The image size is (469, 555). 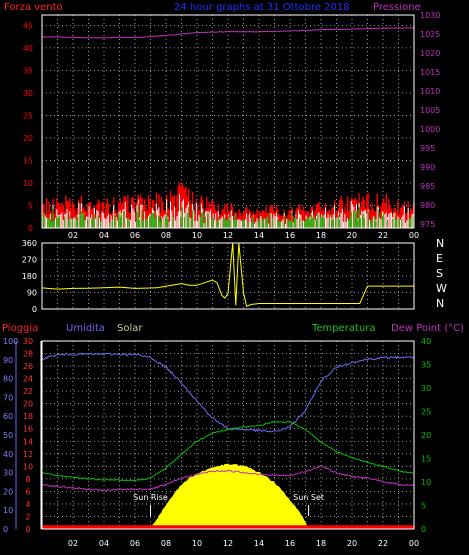 What do you see at coordinates (28, 138) in the screenshot?
I see `wind-tick-label: 20` at bounding box center [28, 138].